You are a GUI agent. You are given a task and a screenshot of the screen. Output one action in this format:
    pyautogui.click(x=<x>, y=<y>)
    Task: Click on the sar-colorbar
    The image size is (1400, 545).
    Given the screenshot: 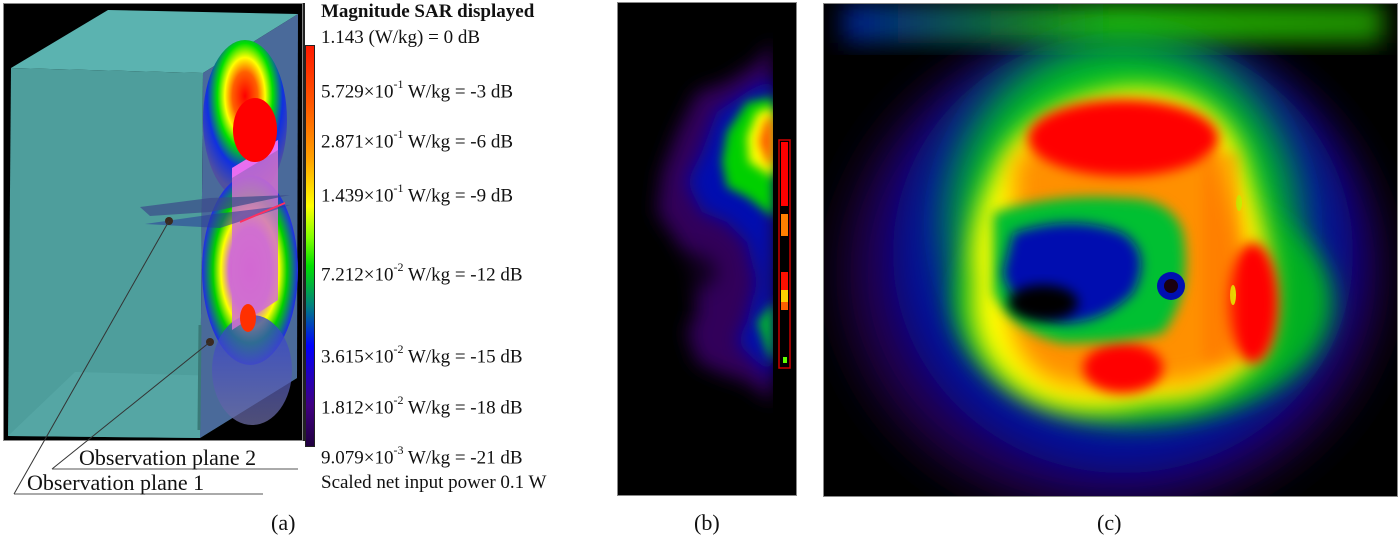 What is the action you would take?
    pyautogui.click(x=310, y=246)
    